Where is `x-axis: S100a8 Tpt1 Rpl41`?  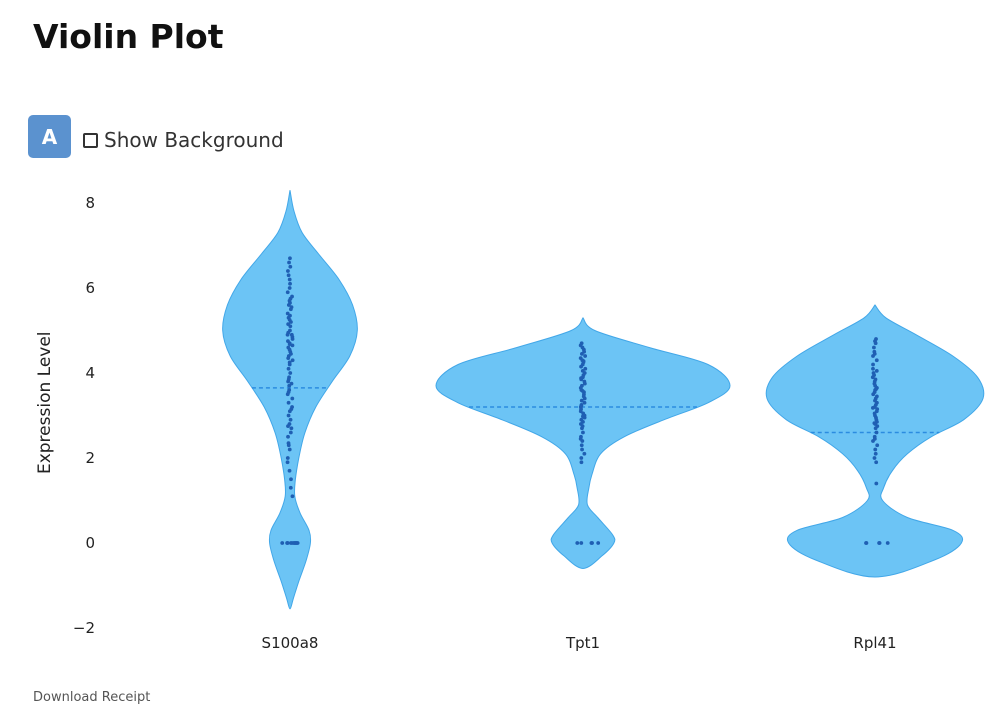
x-axis: S100a8 Tpt1 Rpl41 is located at coordinates (579, 643).